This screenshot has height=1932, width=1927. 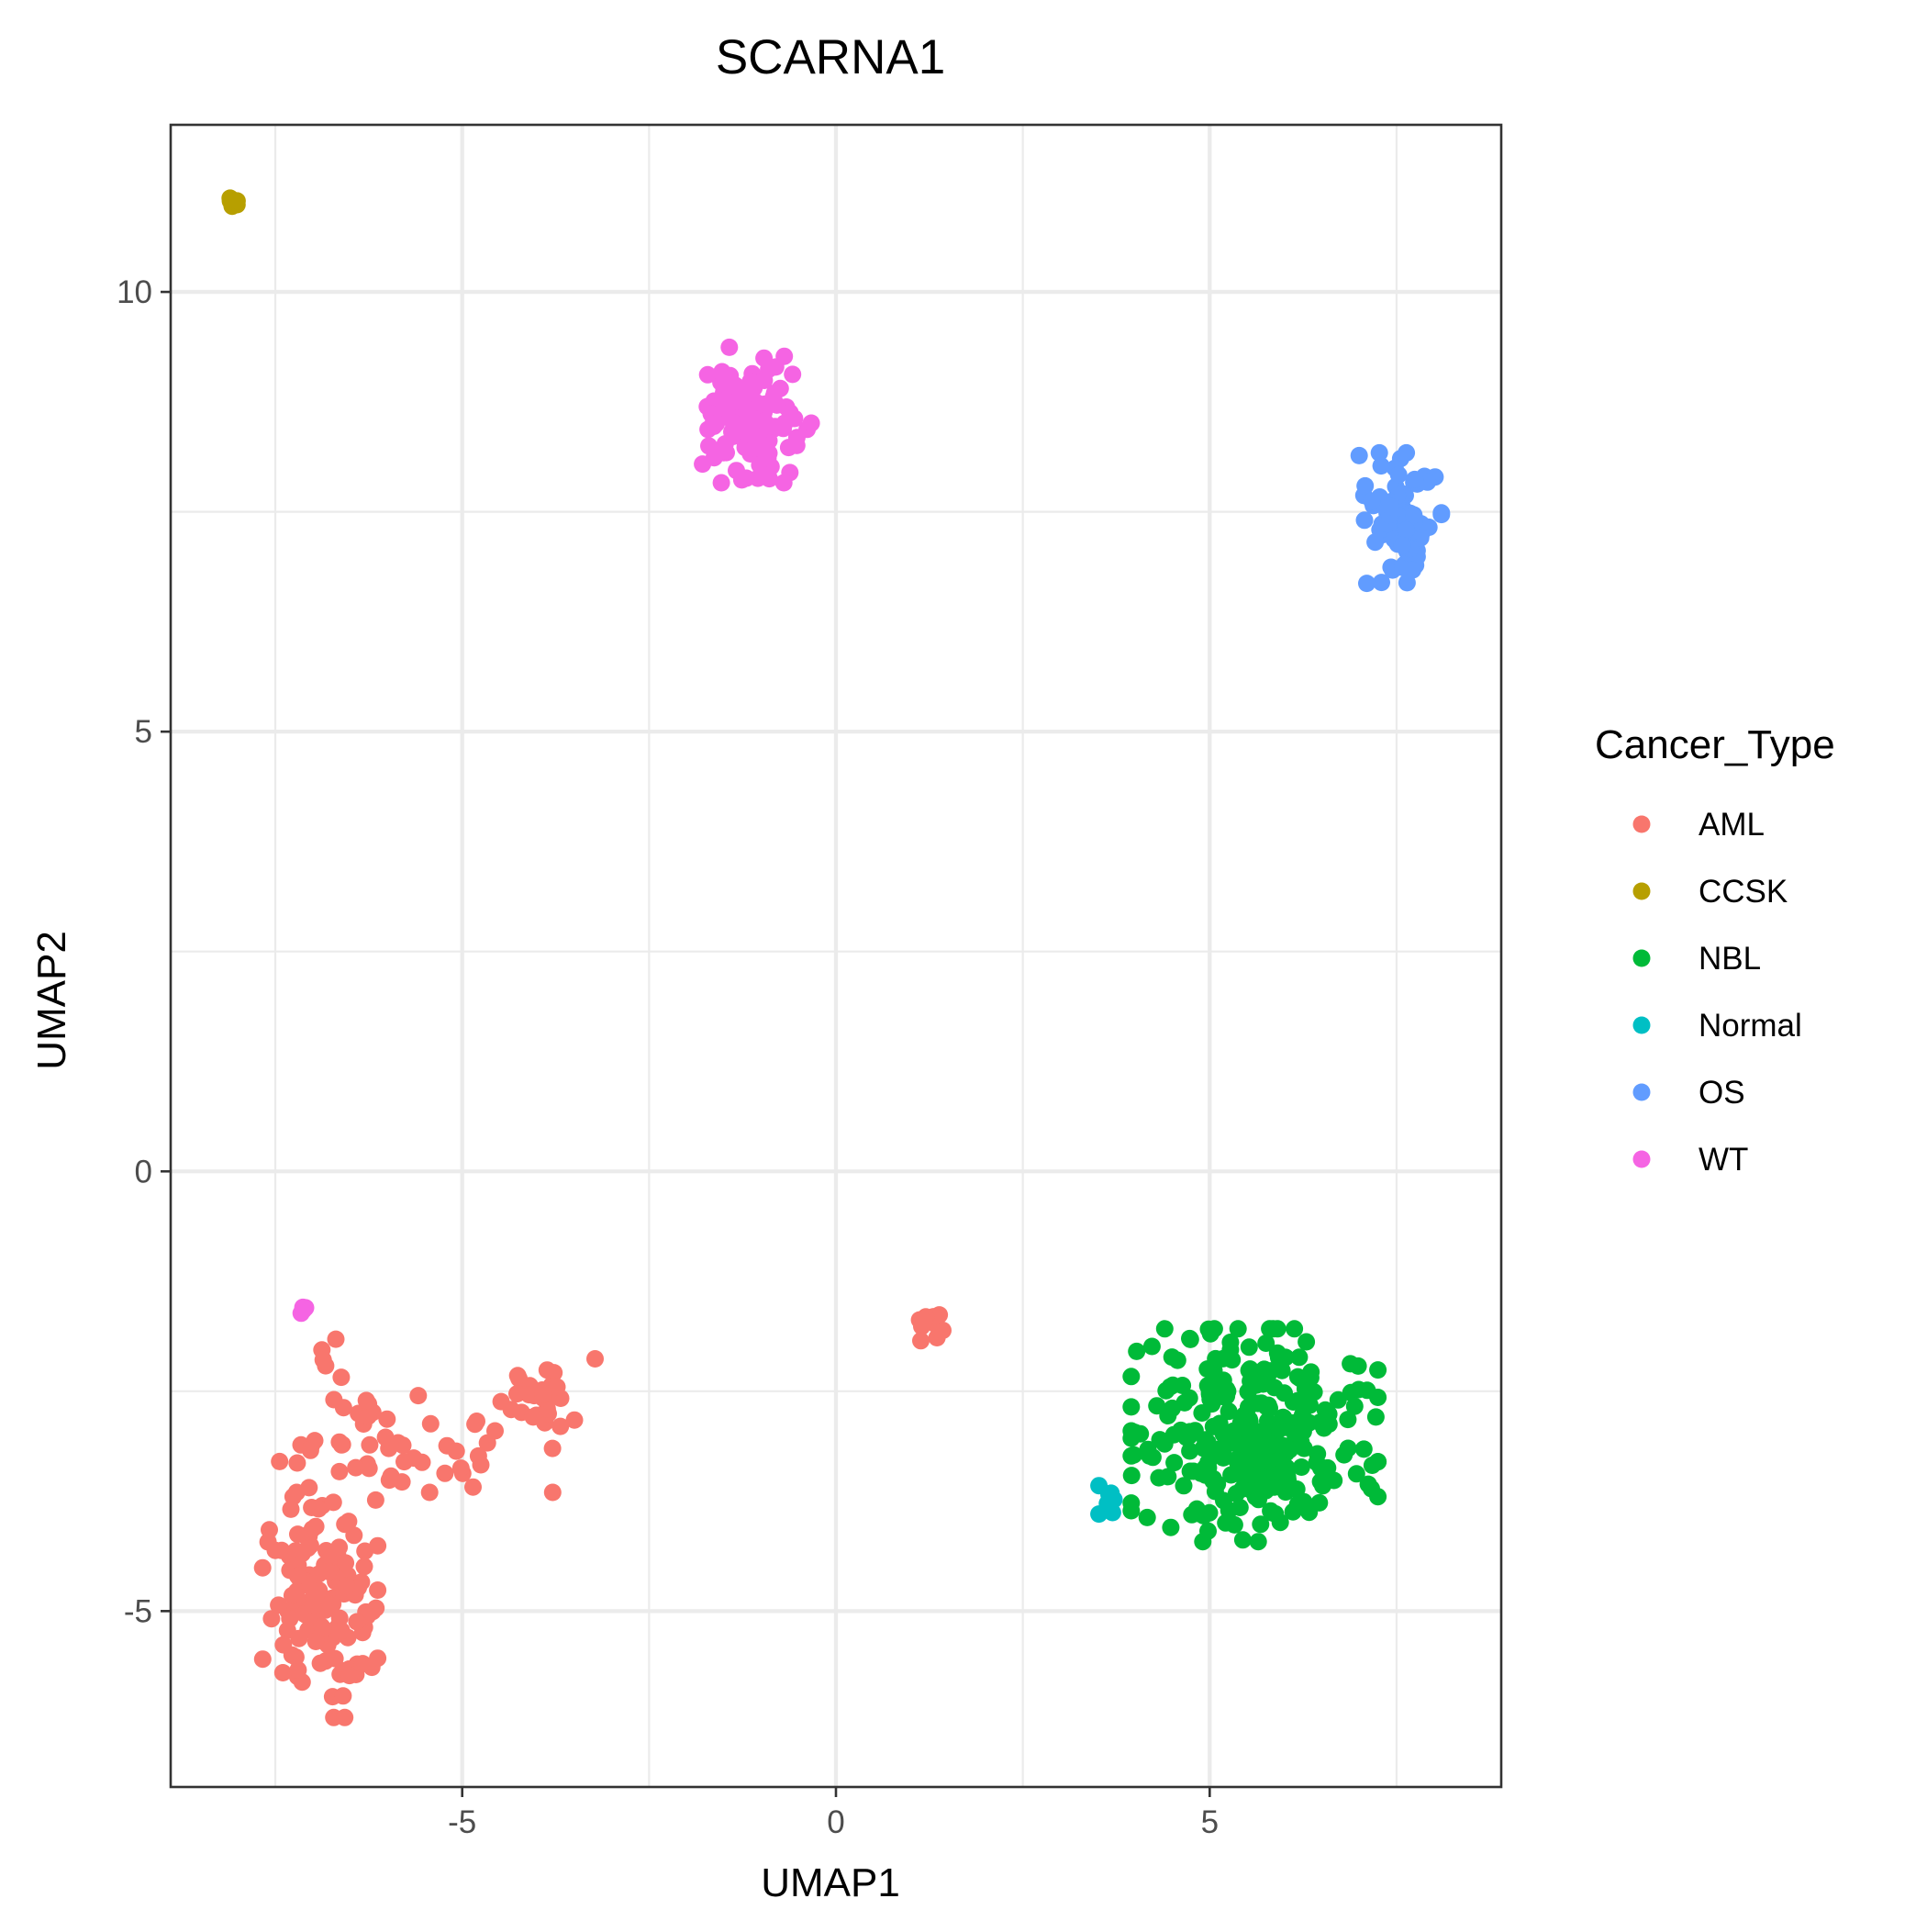 What do you see at coordinates (1715, 744) in the screenshot?
I see `legend-title: Cancer_Type` at bounding box center [1715, 744].